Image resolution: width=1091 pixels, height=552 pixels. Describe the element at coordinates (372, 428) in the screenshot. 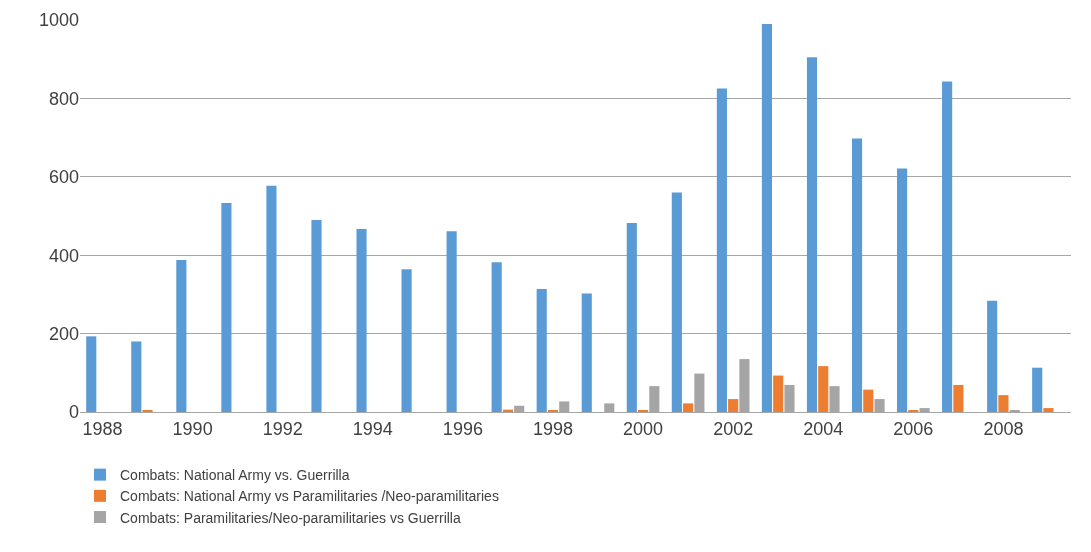

I see `x-tick-label: 1994` at that location.